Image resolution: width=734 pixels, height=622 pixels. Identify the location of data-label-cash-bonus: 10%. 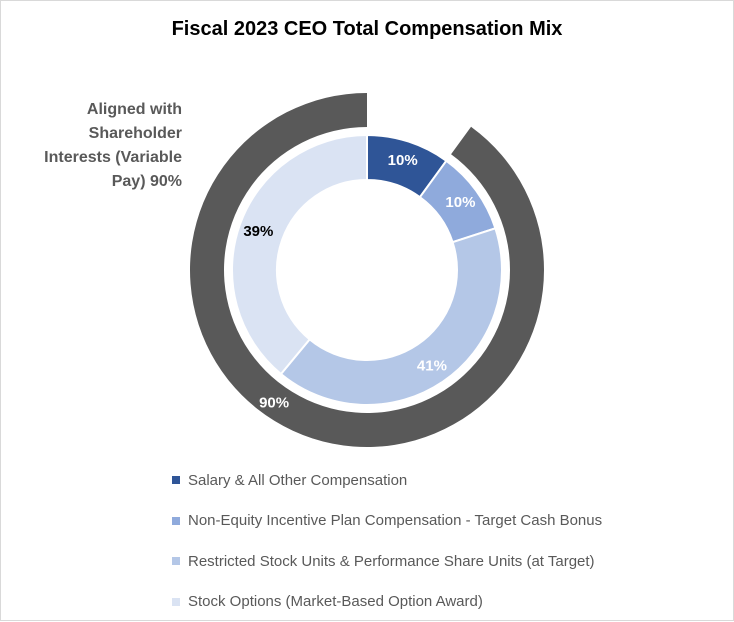
(460, 202).